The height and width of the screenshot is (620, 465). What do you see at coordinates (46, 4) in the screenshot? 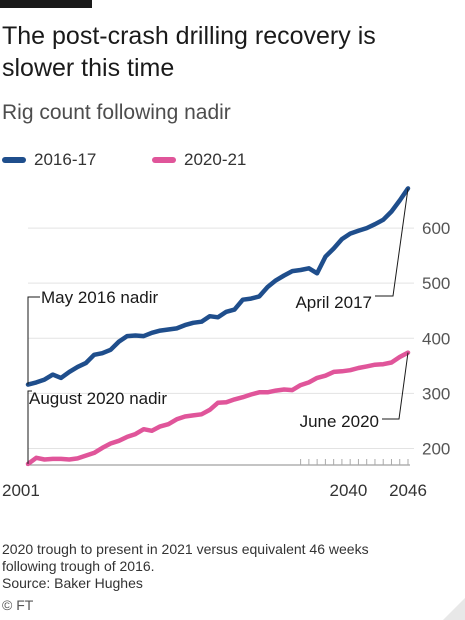
I see `brand-bar` at bounding box center [46, 4].